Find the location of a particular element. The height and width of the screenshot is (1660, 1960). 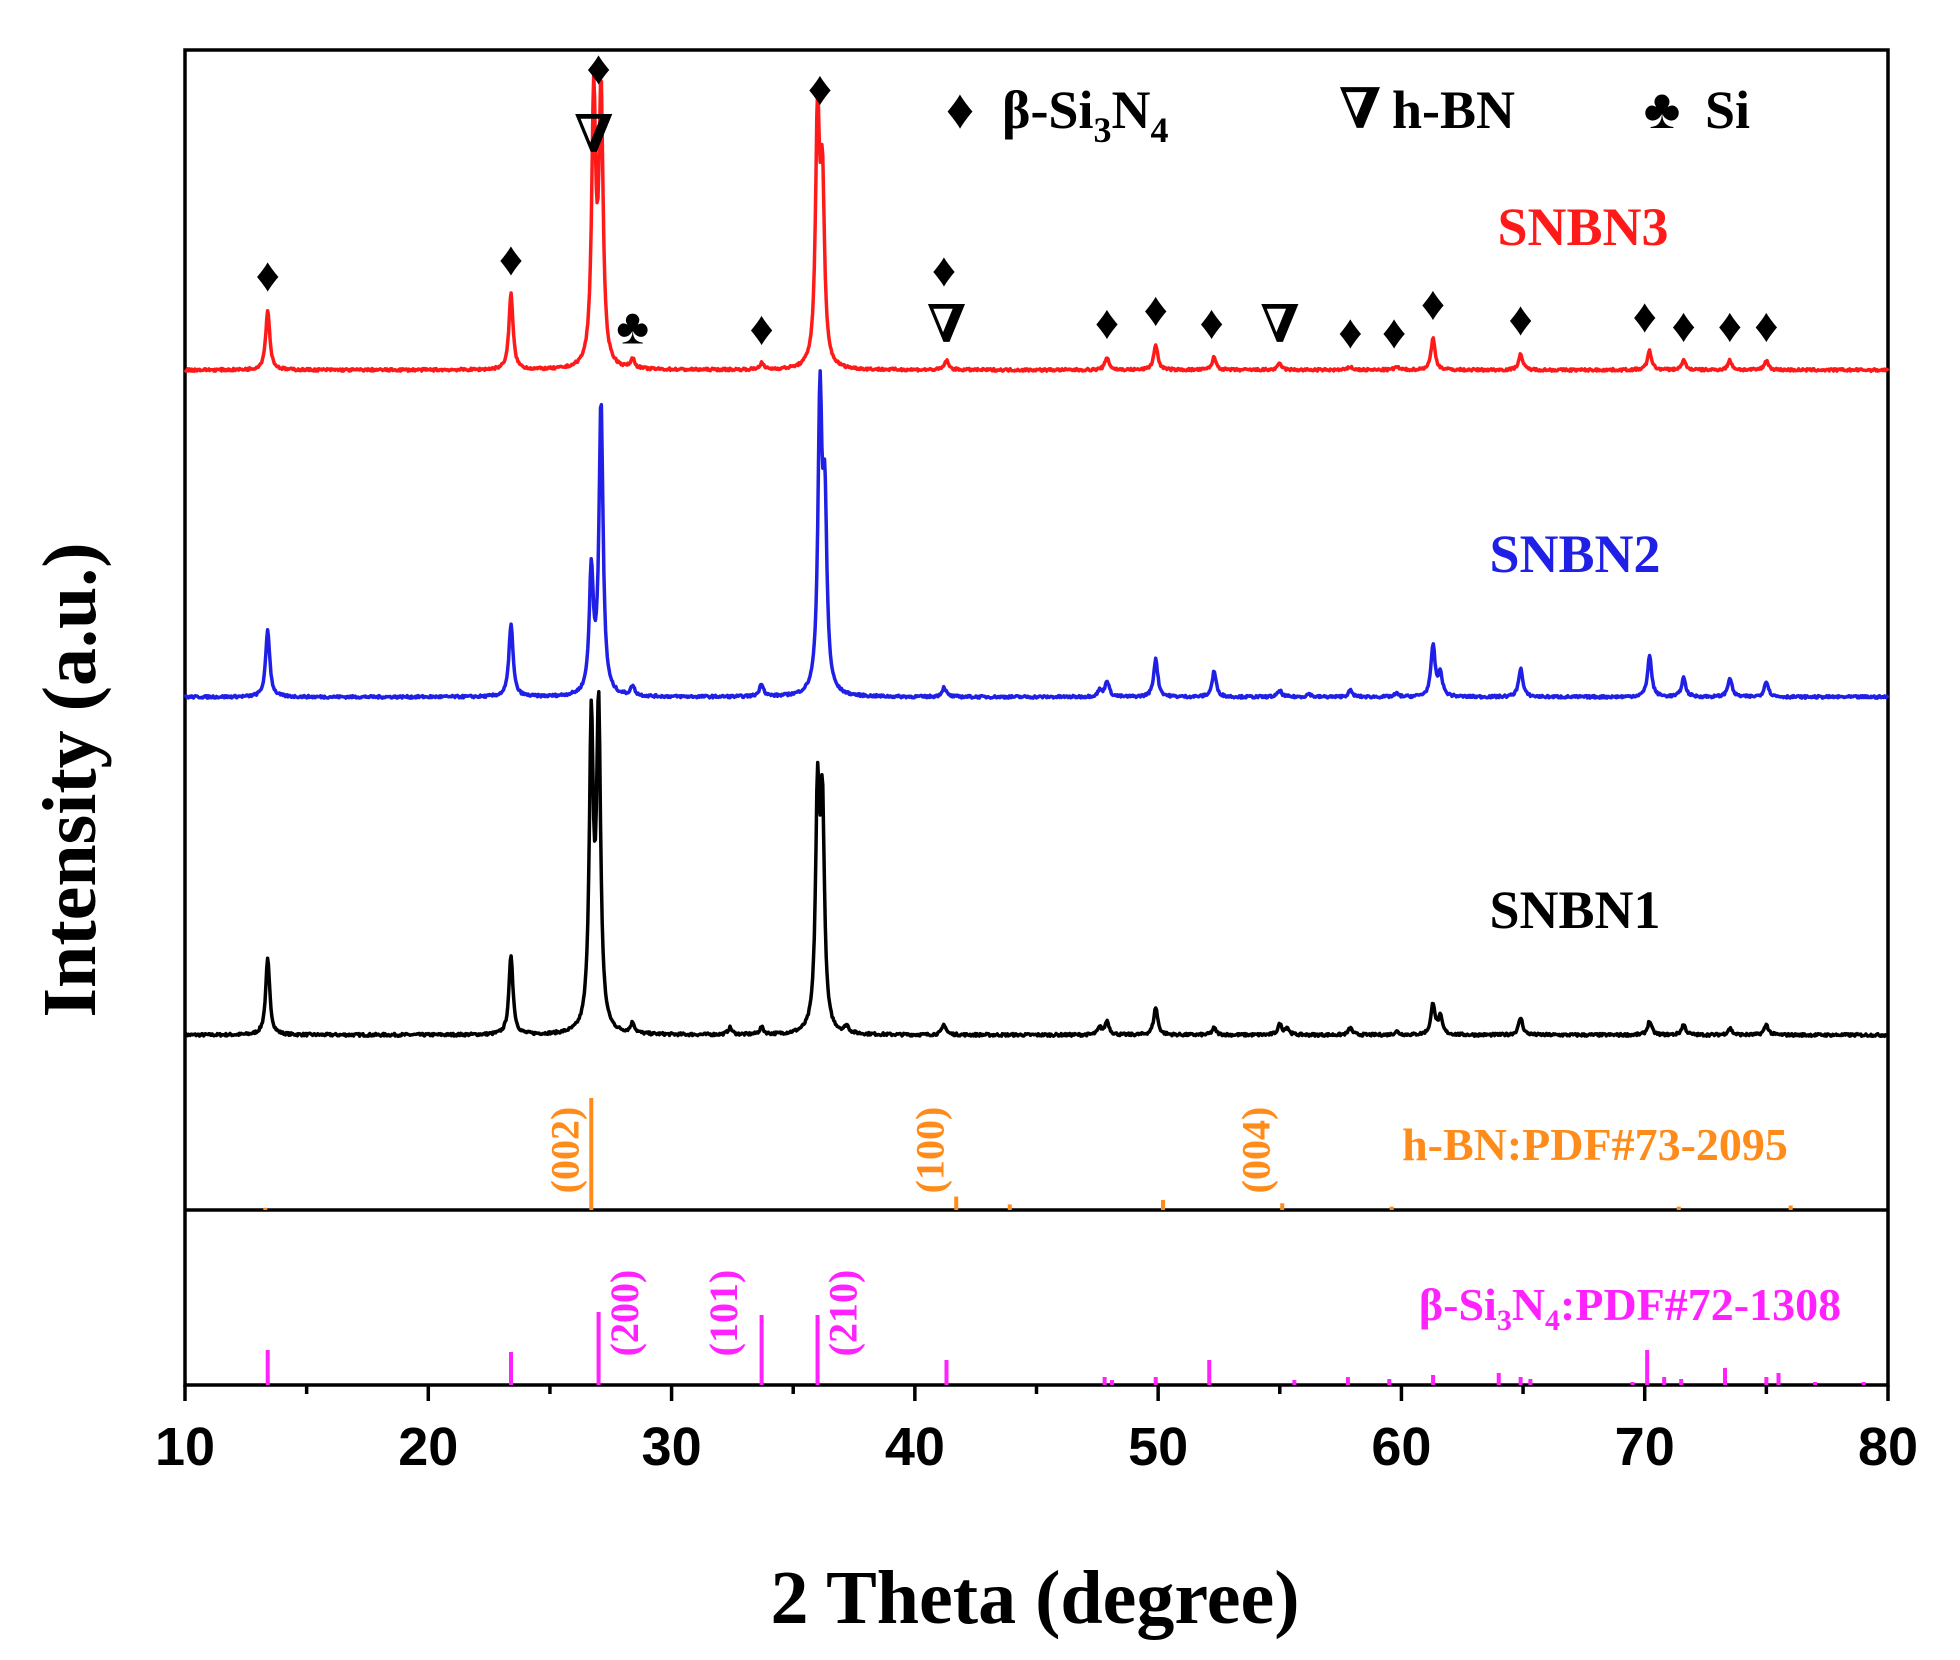

x-tick-label: 30 is located at coordinates (672, 1447).